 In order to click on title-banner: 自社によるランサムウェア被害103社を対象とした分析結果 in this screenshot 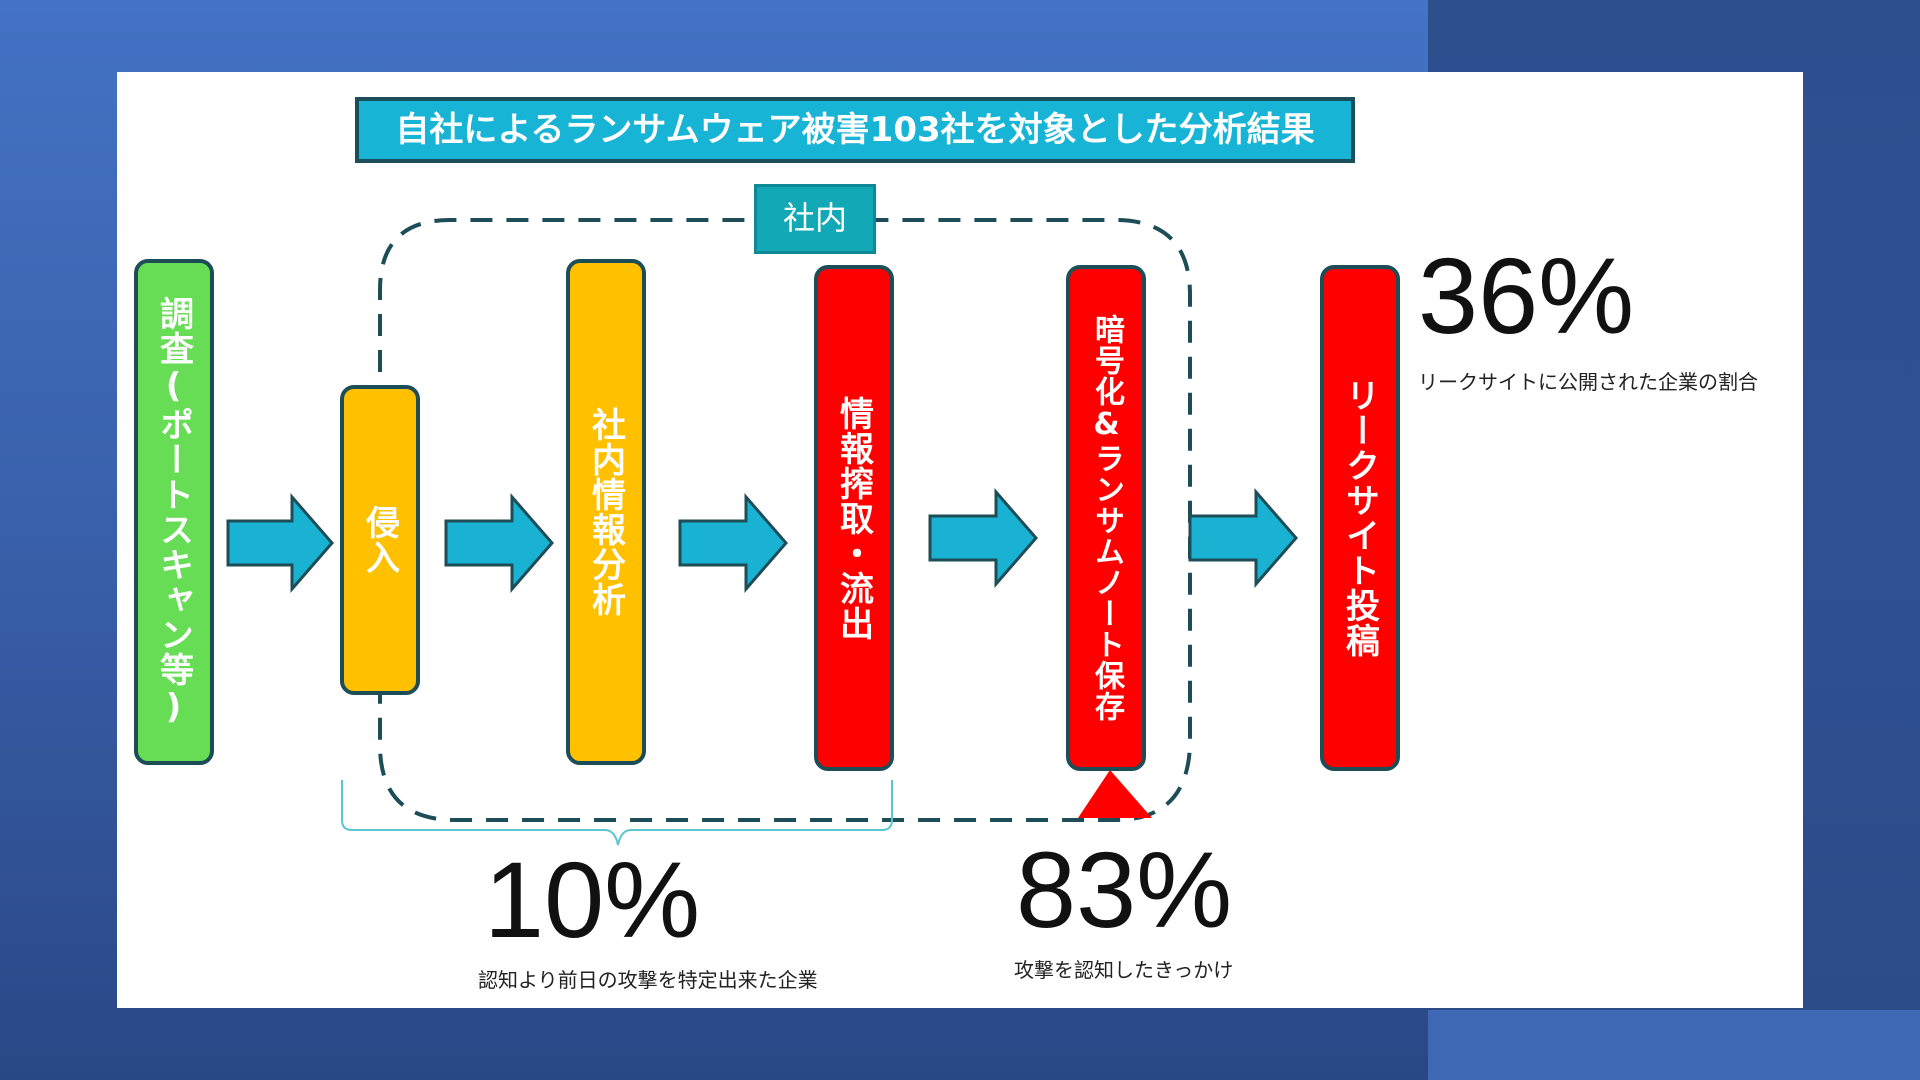, I will do `click(855, 130)`.